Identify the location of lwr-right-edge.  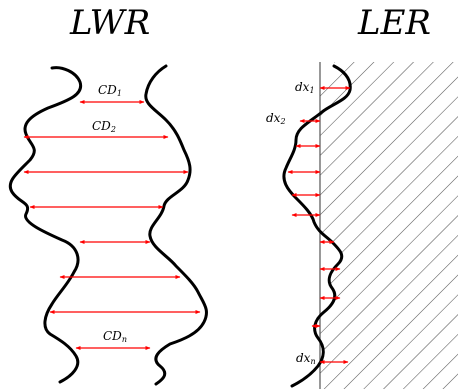
(176, 225).